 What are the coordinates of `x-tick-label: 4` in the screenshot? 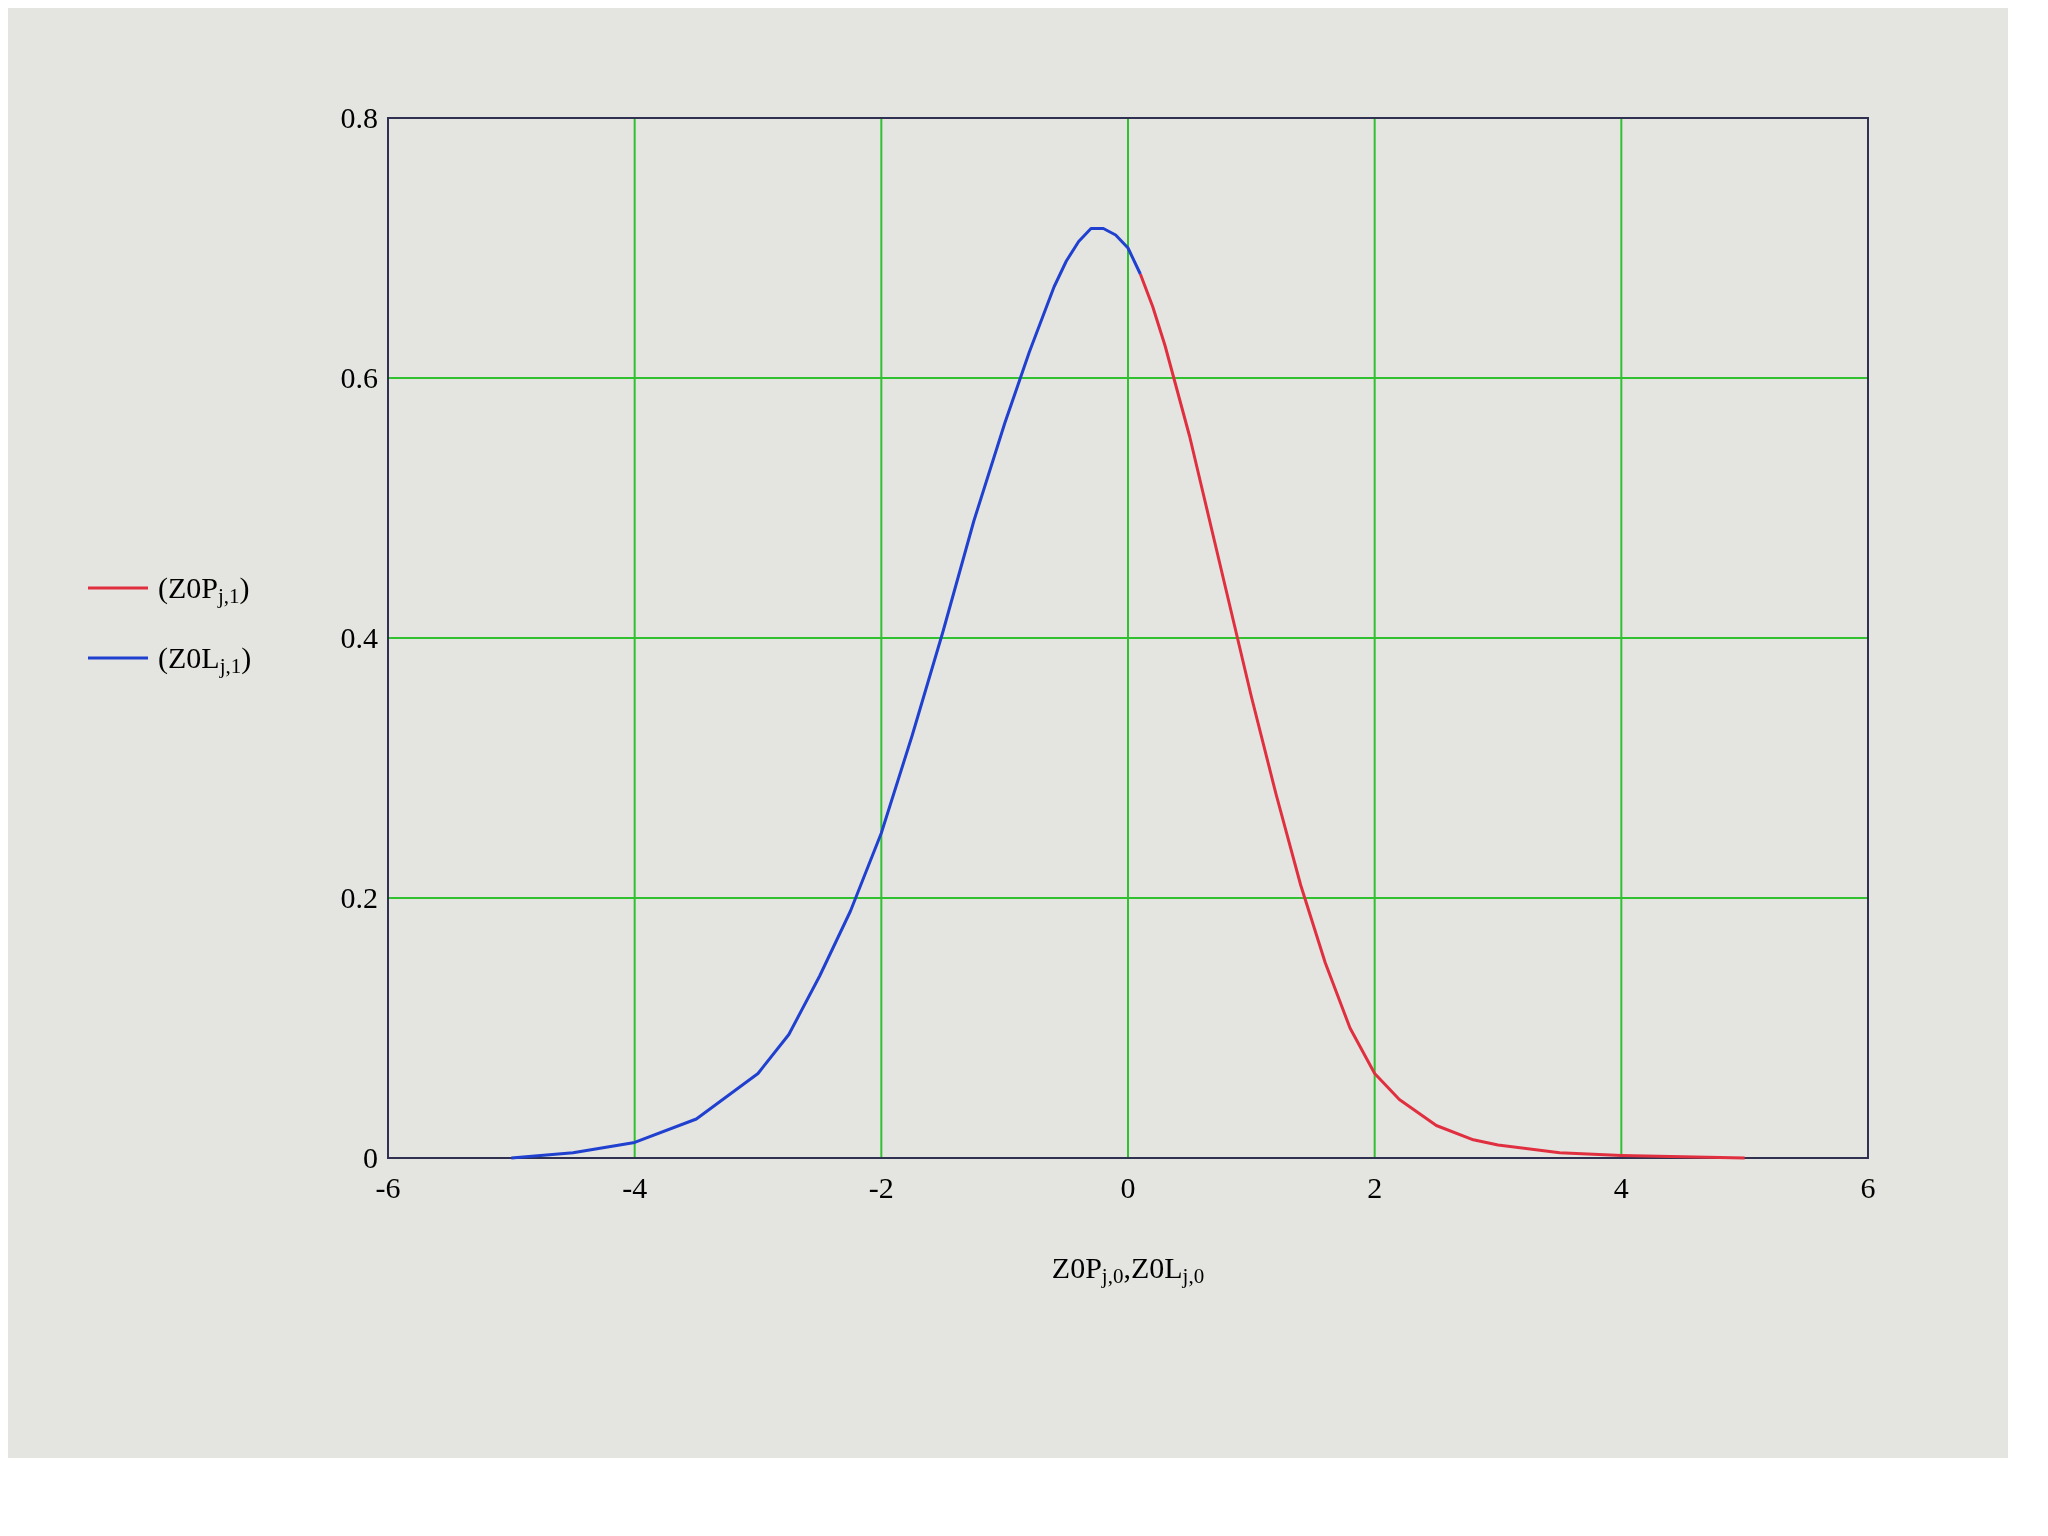 It's located at (1621, 1187).